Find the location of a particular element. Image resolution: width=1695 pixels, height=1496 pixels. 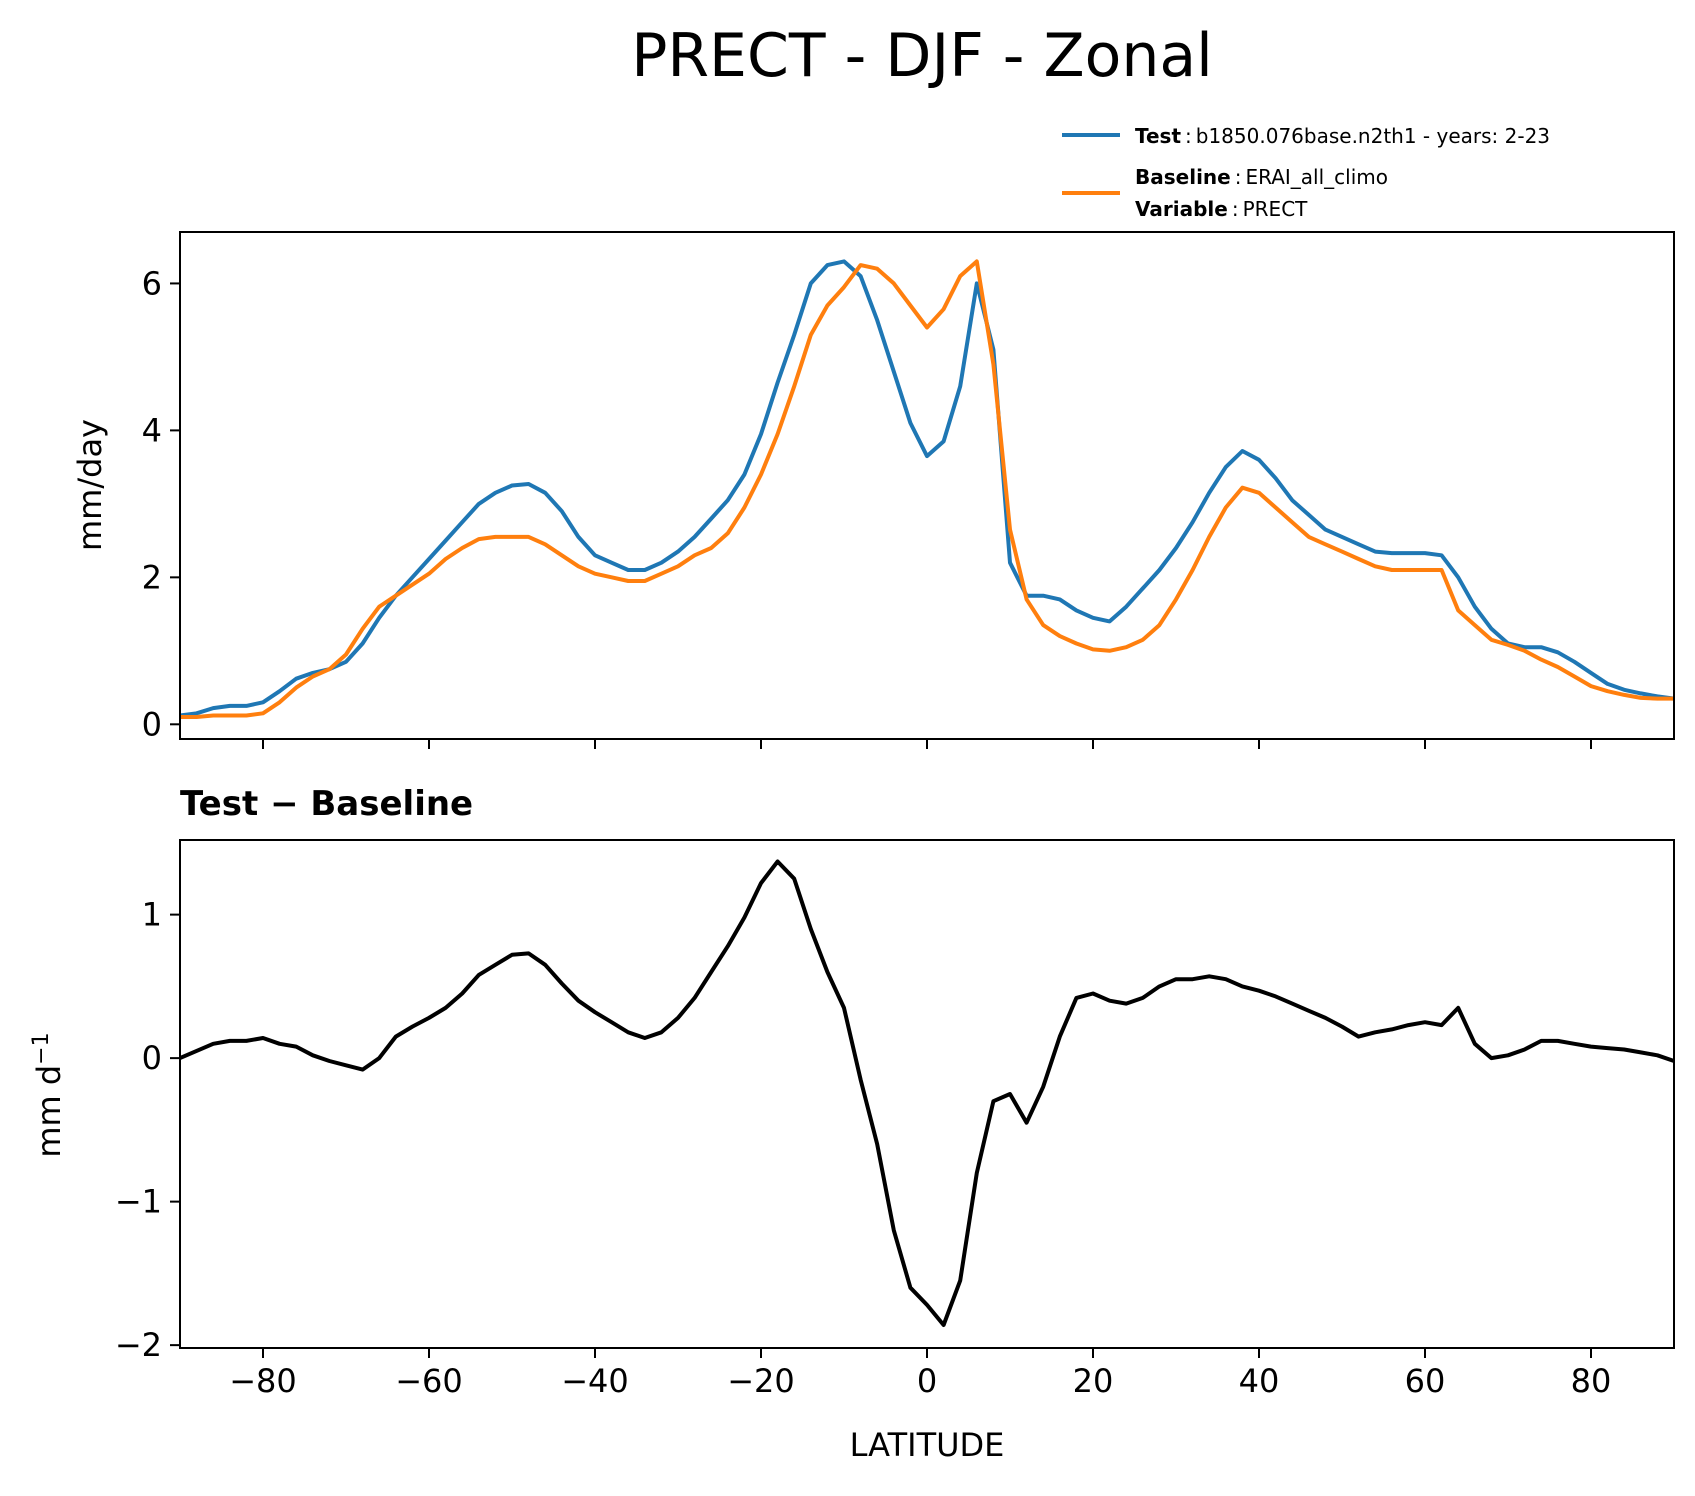

top-y-tick-label: 6 is located at coordinates (152, 283).